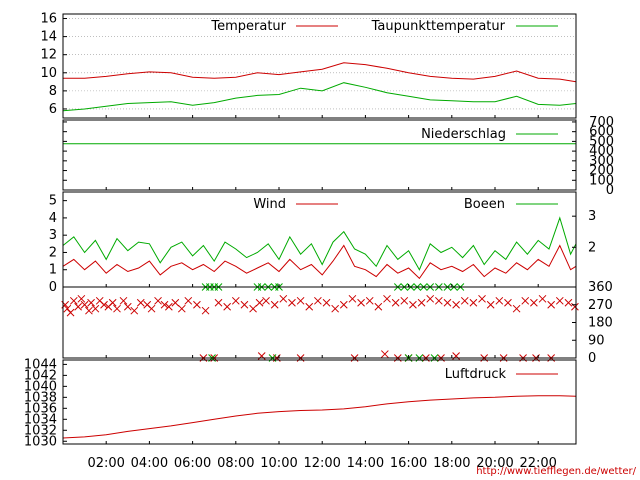 The height and width of the screenshot is (480, 640). I want to click on xtick-label: 12:00, so click(321, 463).